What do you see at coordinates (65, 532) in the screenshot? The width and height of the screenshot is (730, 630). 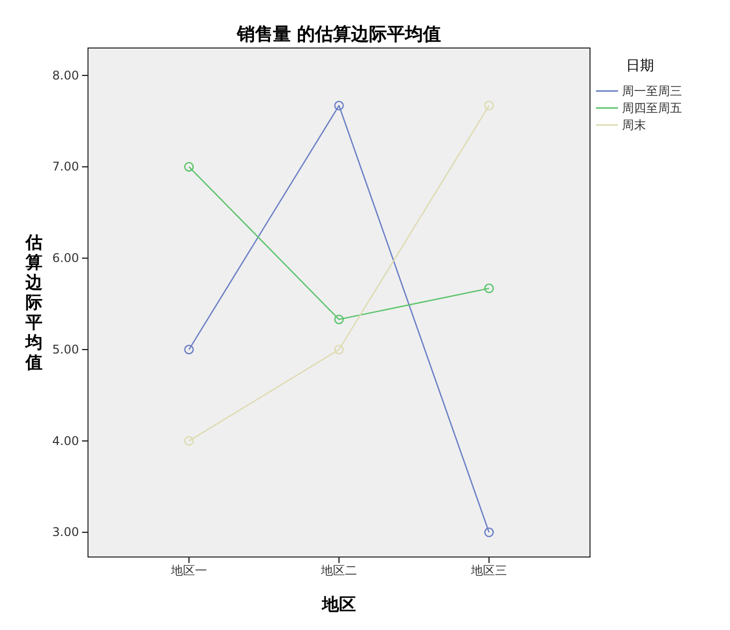 I see `y-tick-label: 3.00` at bounding box center [65, 532].